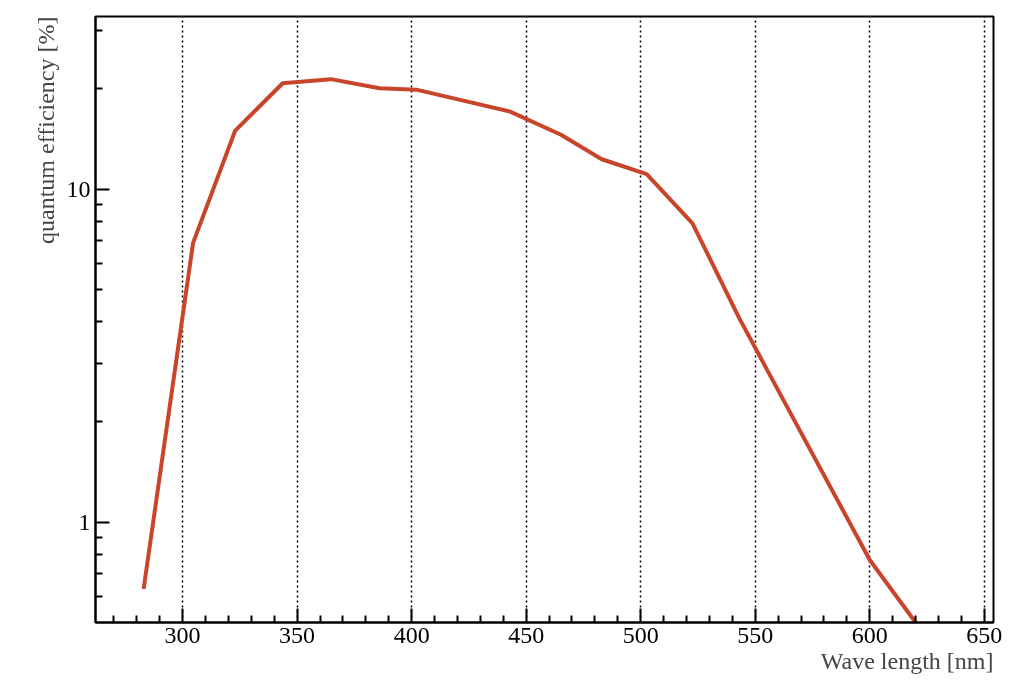 The image size is (1009, 695). What do you see at coordinates (984, 634) in the screenshot?
I see `x-tick-label: 650` at bounding box center [984, 634].